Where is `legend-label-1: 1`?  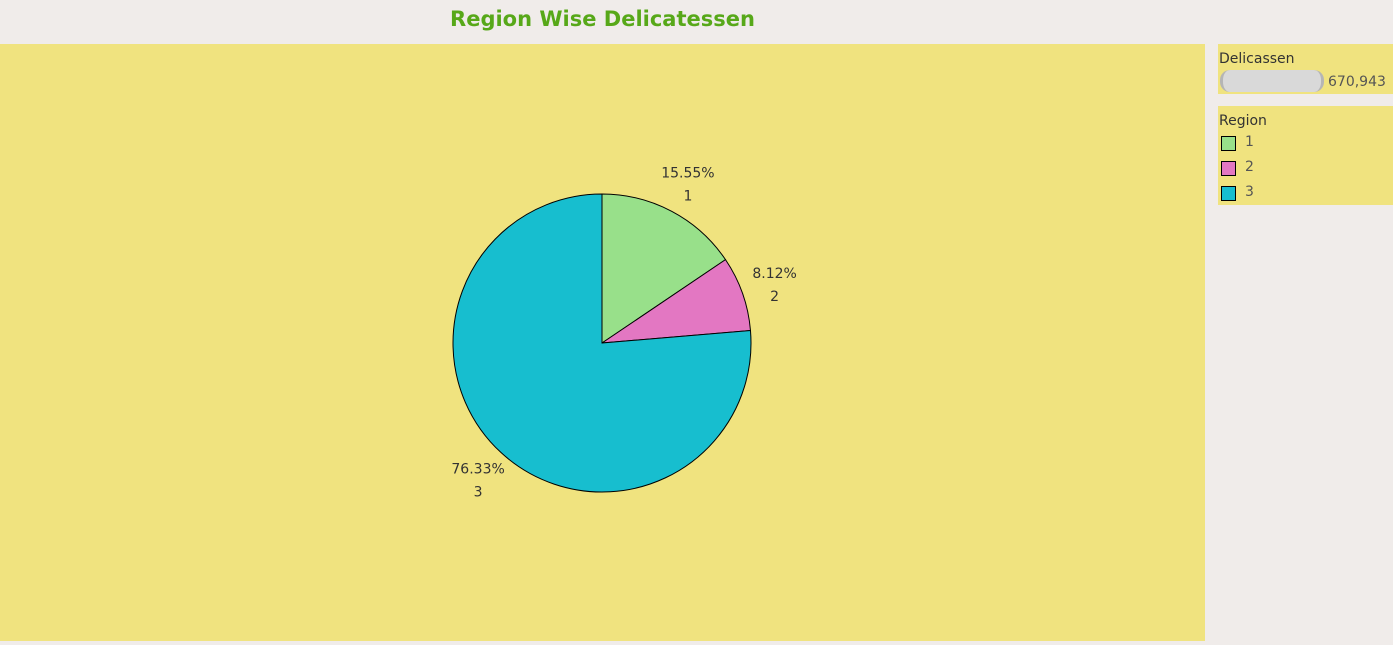
legend-label-1: 1 is located at coordinates (1249, 142).